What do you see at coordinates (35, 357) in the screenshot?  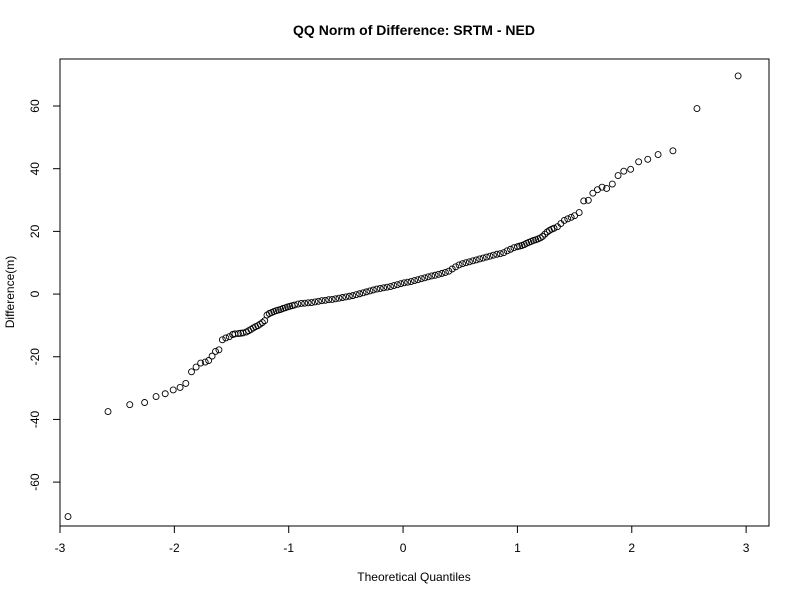 I see `y-tick-label: -20` at bounding box center [35, 357].